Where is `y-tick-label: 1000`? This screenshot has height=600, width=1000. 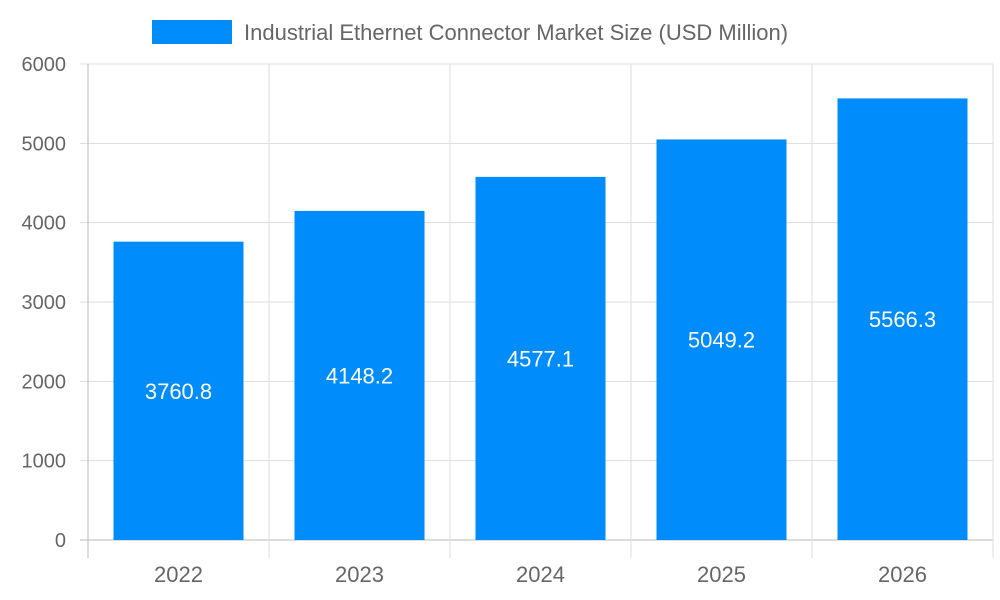
y-tick-label: 1000 is located at coordinates (44, 462).